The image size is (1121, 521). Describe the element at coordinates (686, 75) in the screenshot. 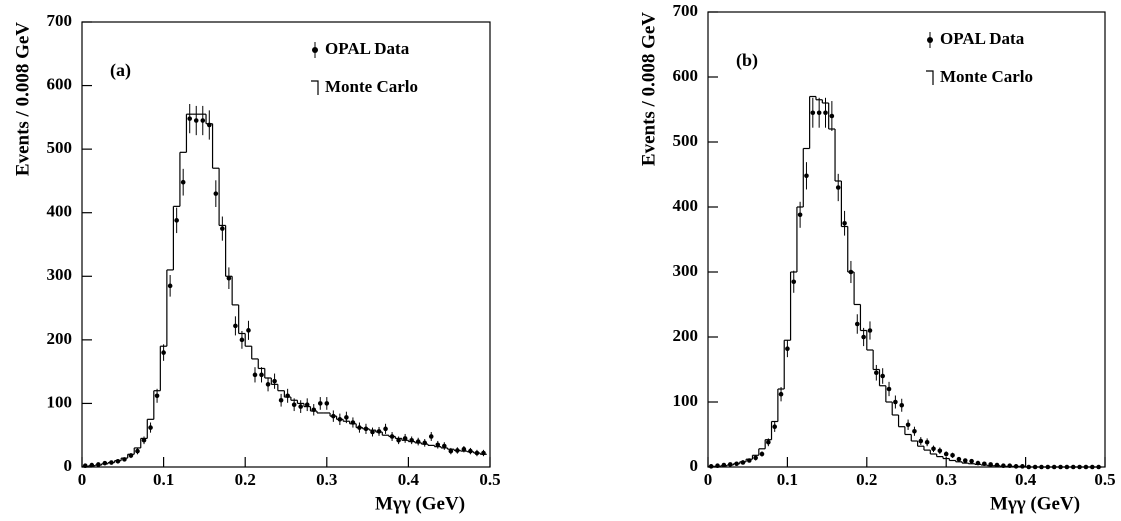

I see `y-tick-label: 600` at that location.